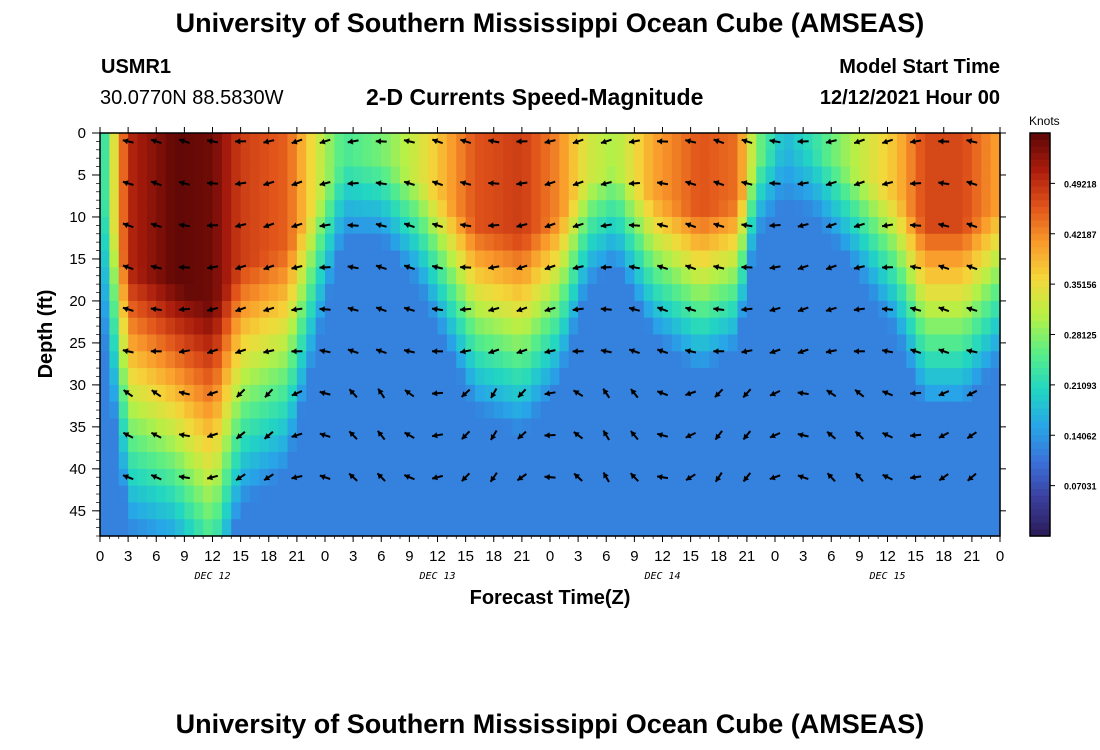 The height and width of the screenshot is (750, 1100). Describe the element at coordinates (1040, 304) in the screenshot. I see `colorbar-cell` at that location.